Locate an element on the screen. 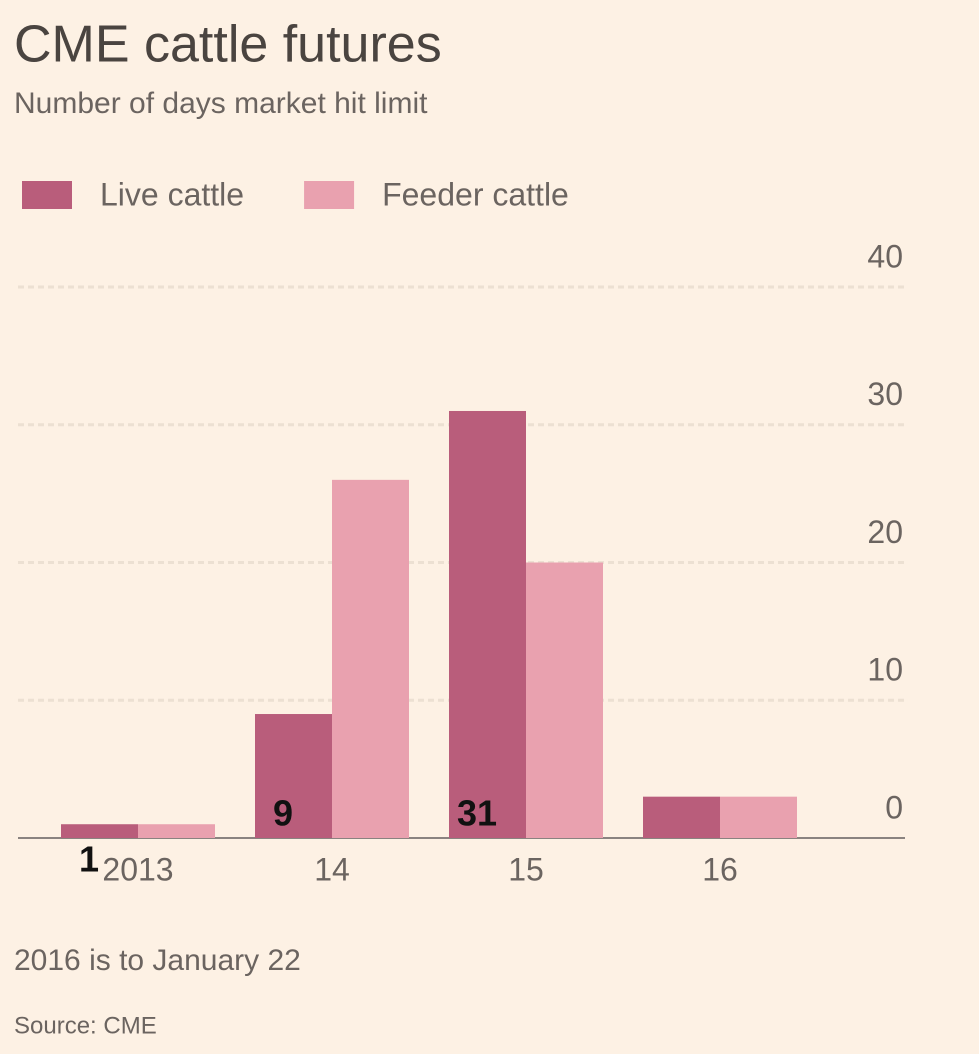 This screenshot has height=1054, width=979. chart-source: Source: CME is located at coordinates (85, 1025).